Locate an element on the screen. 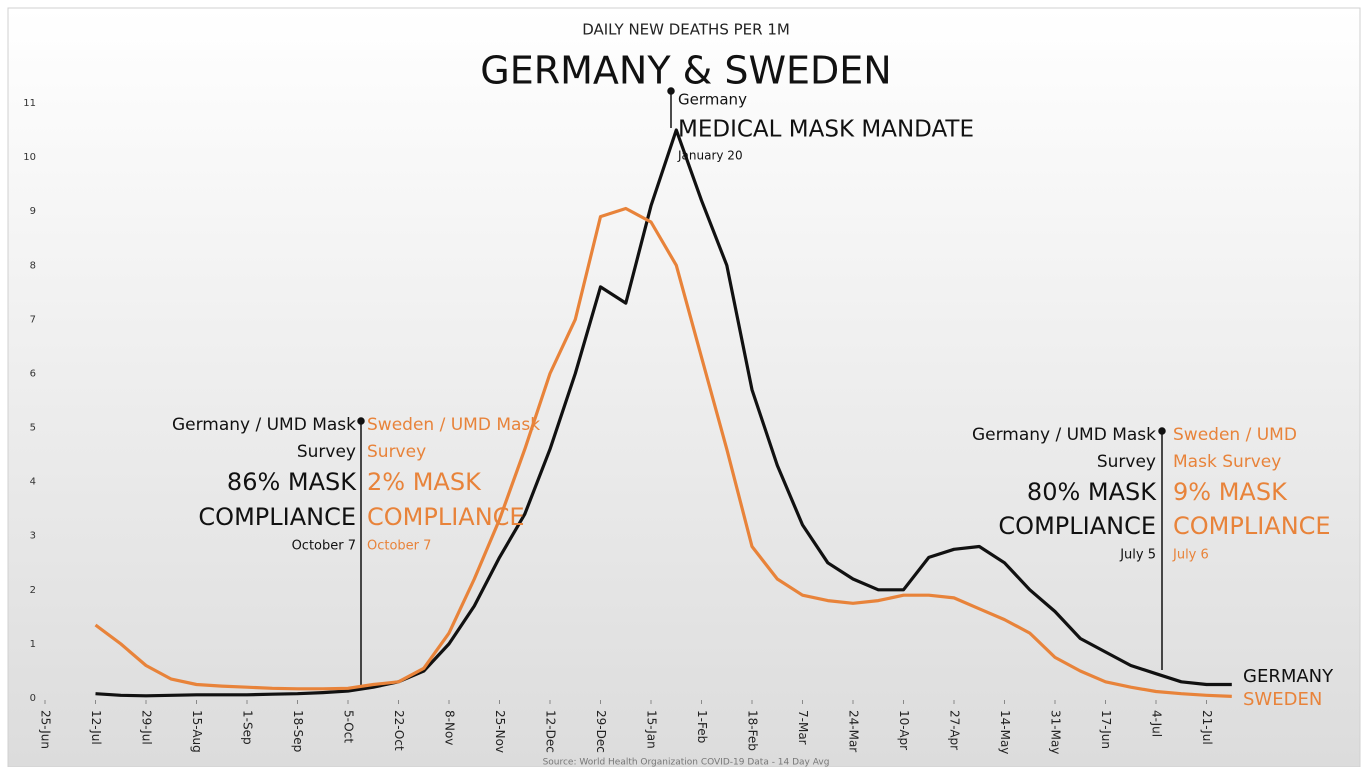 This screenshot has height=771, width=1366. x-tick-label: 25-Jun is located at coordinates (46, 729).